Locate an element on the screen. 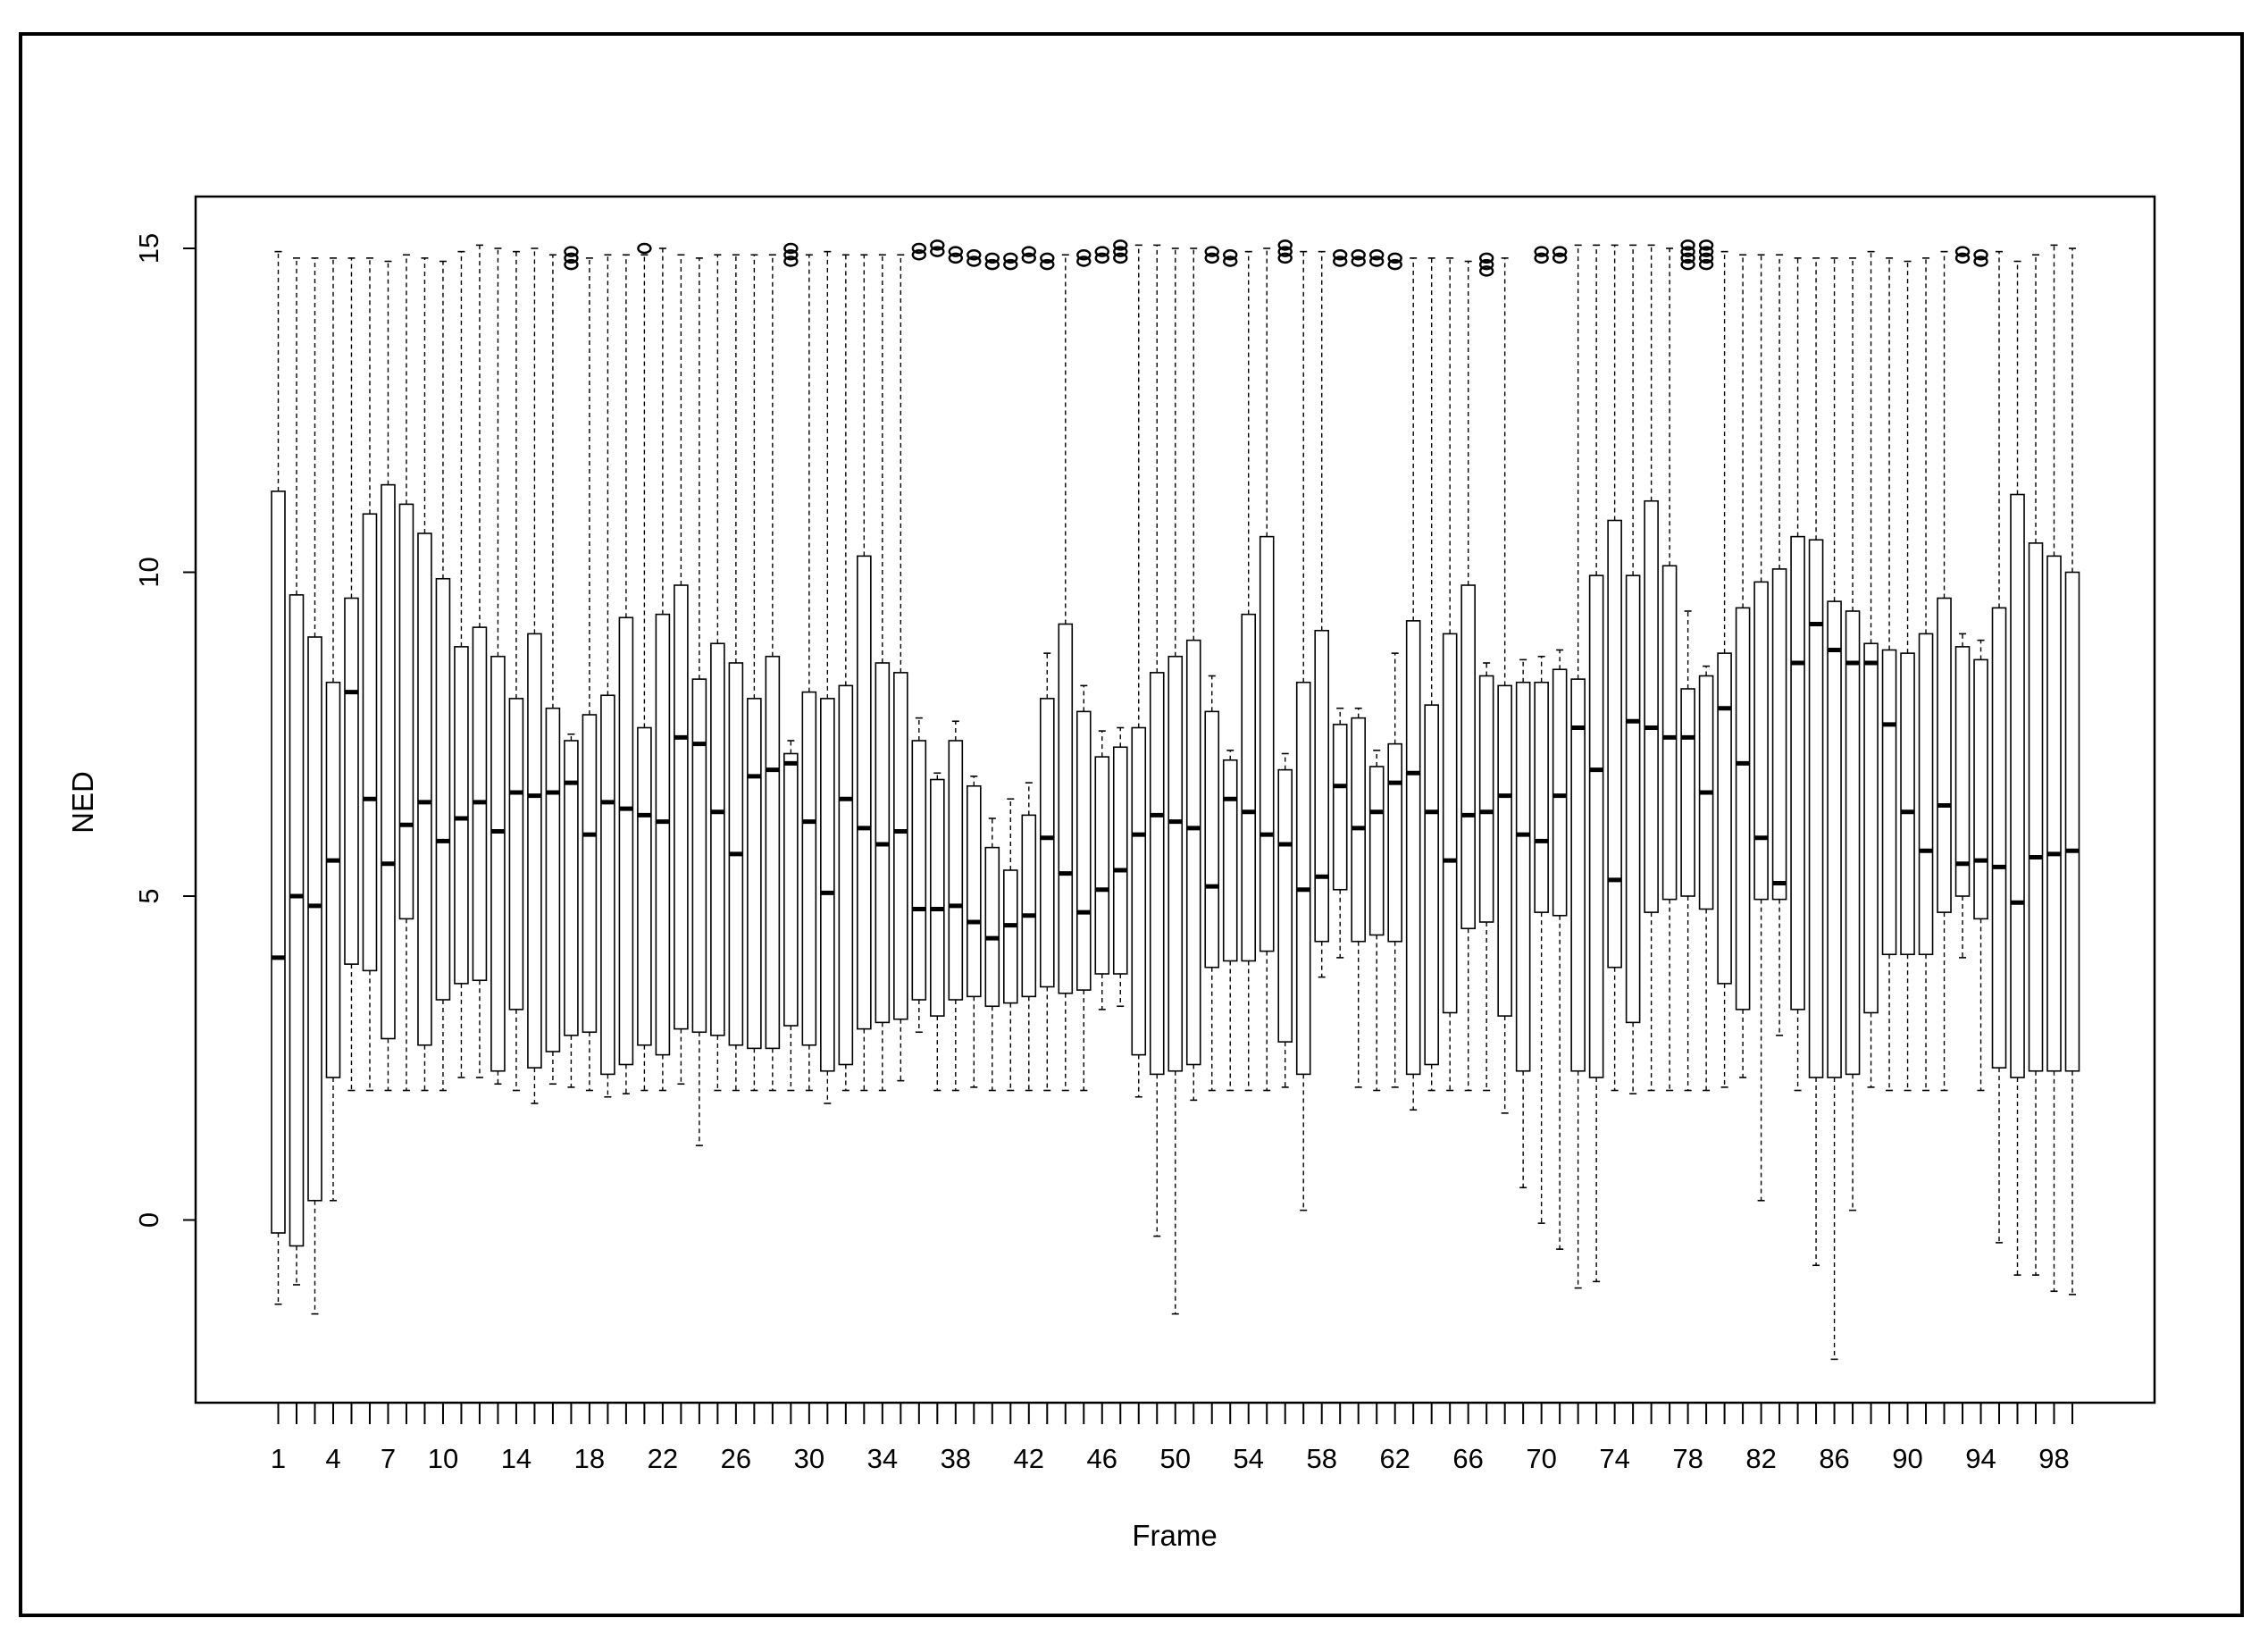 Image resolution: width=2268 pixels, height=1635 pixels. x-tick-label: 66 is located at coordinates (1467, 1458).